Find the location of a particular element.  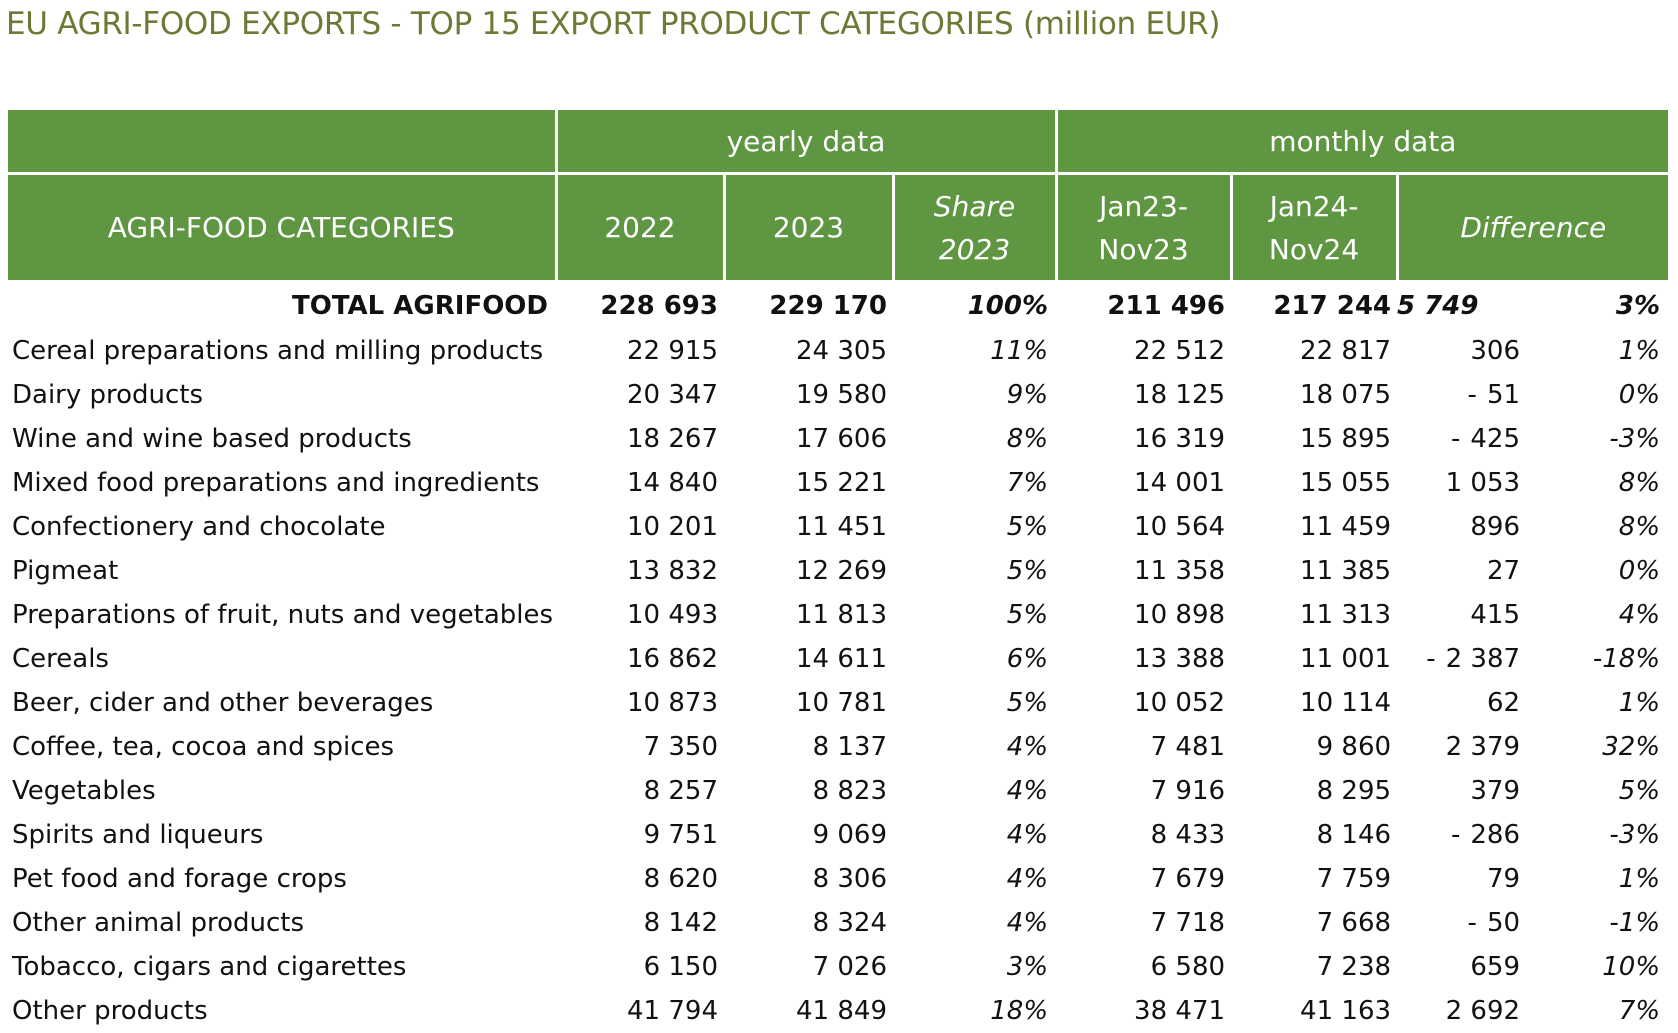

header-m24-line1: Jan24- is located at coordinates (1314, 206).